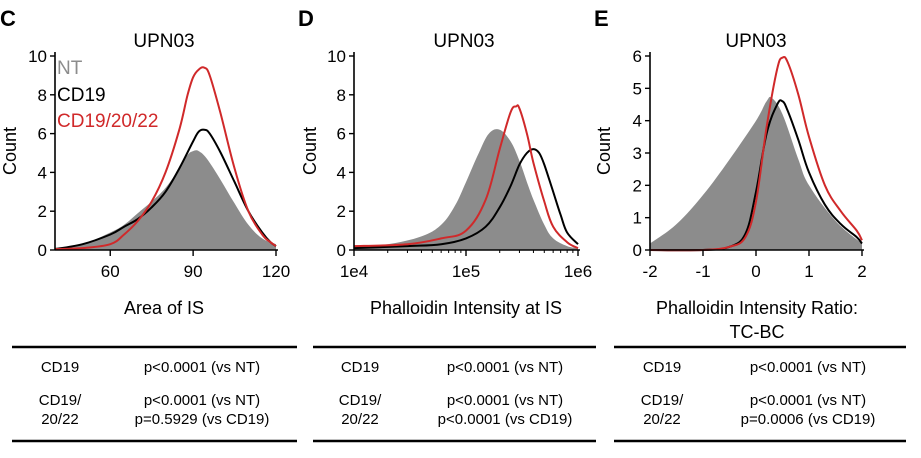 The height and width of the screenshot is (458, 921). I want to click on panel-letter-c: C, so click(8, 18).